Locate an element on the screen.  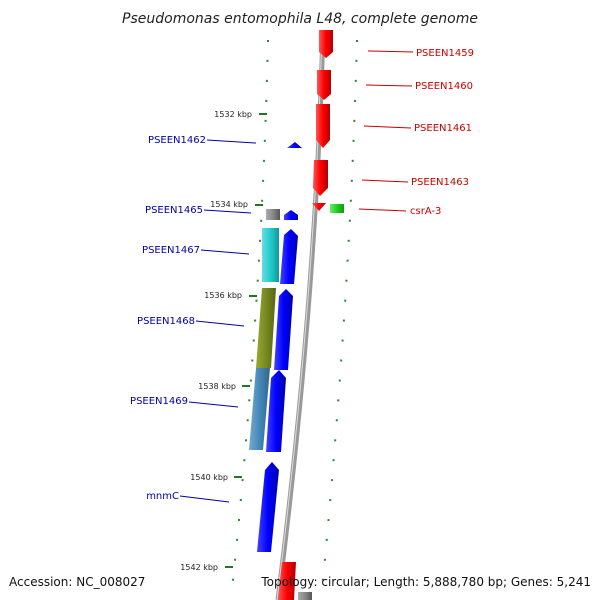
gene-pseen1468-arrow is located at coordinates (283, 329).